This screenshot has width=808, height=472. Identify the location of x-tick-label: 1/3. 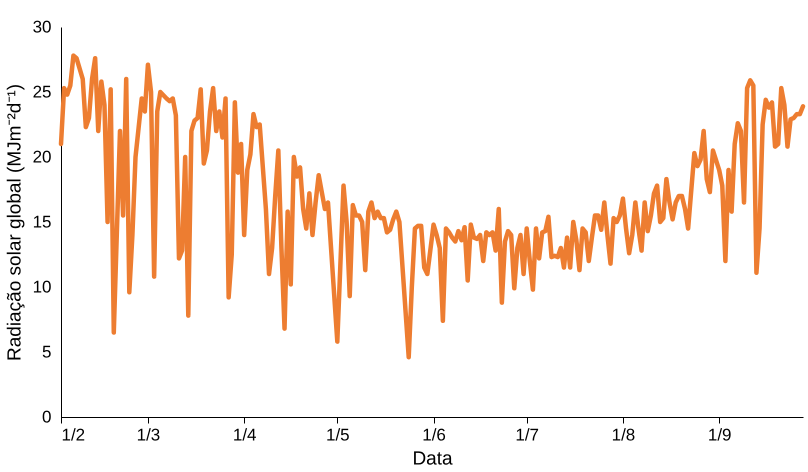
(148, 435).